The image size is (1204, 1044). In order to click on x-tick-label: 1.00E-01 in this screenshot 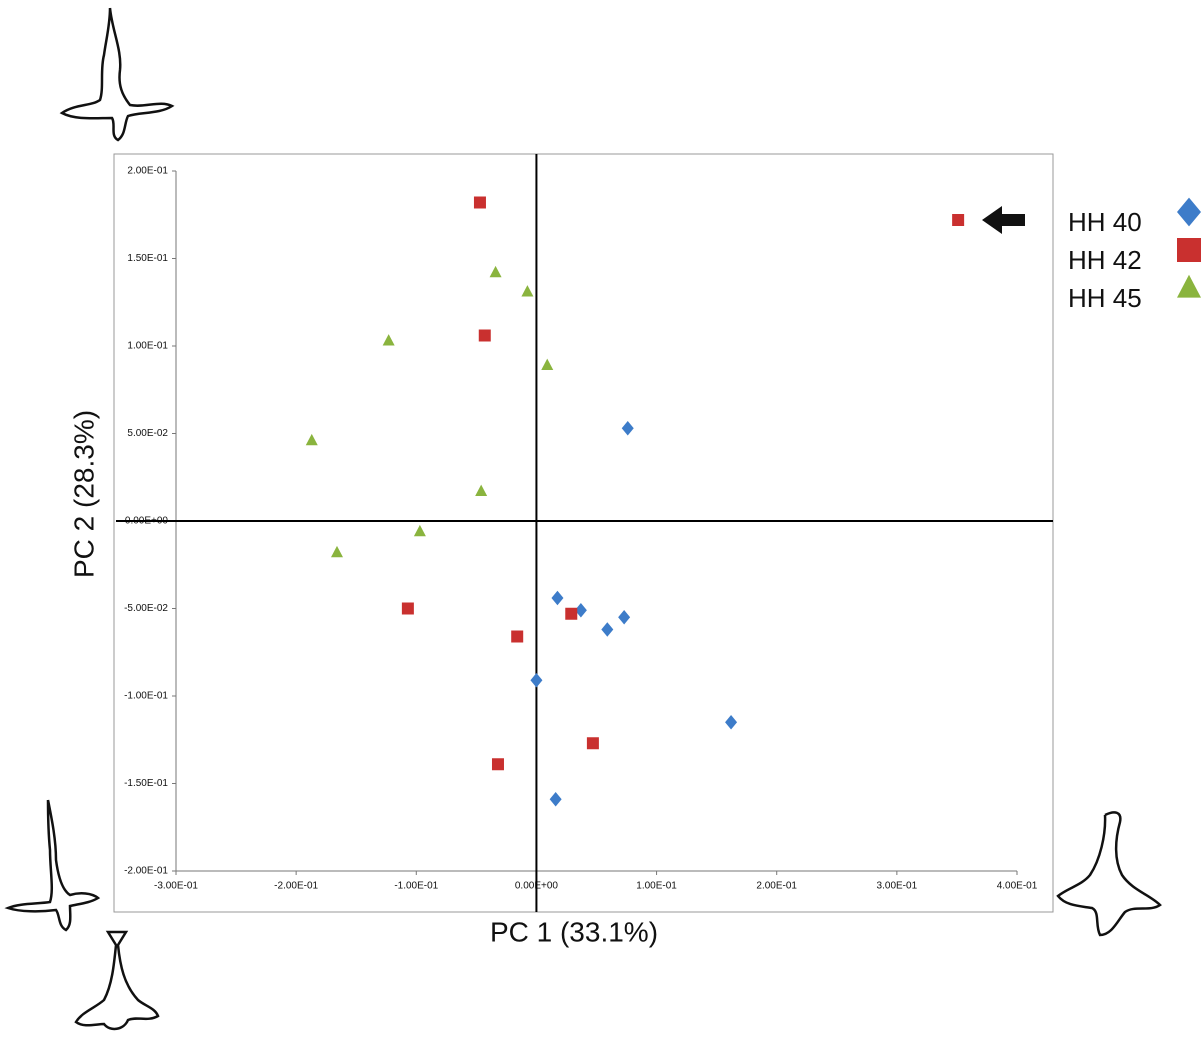, I will do `click(656, 886)`.